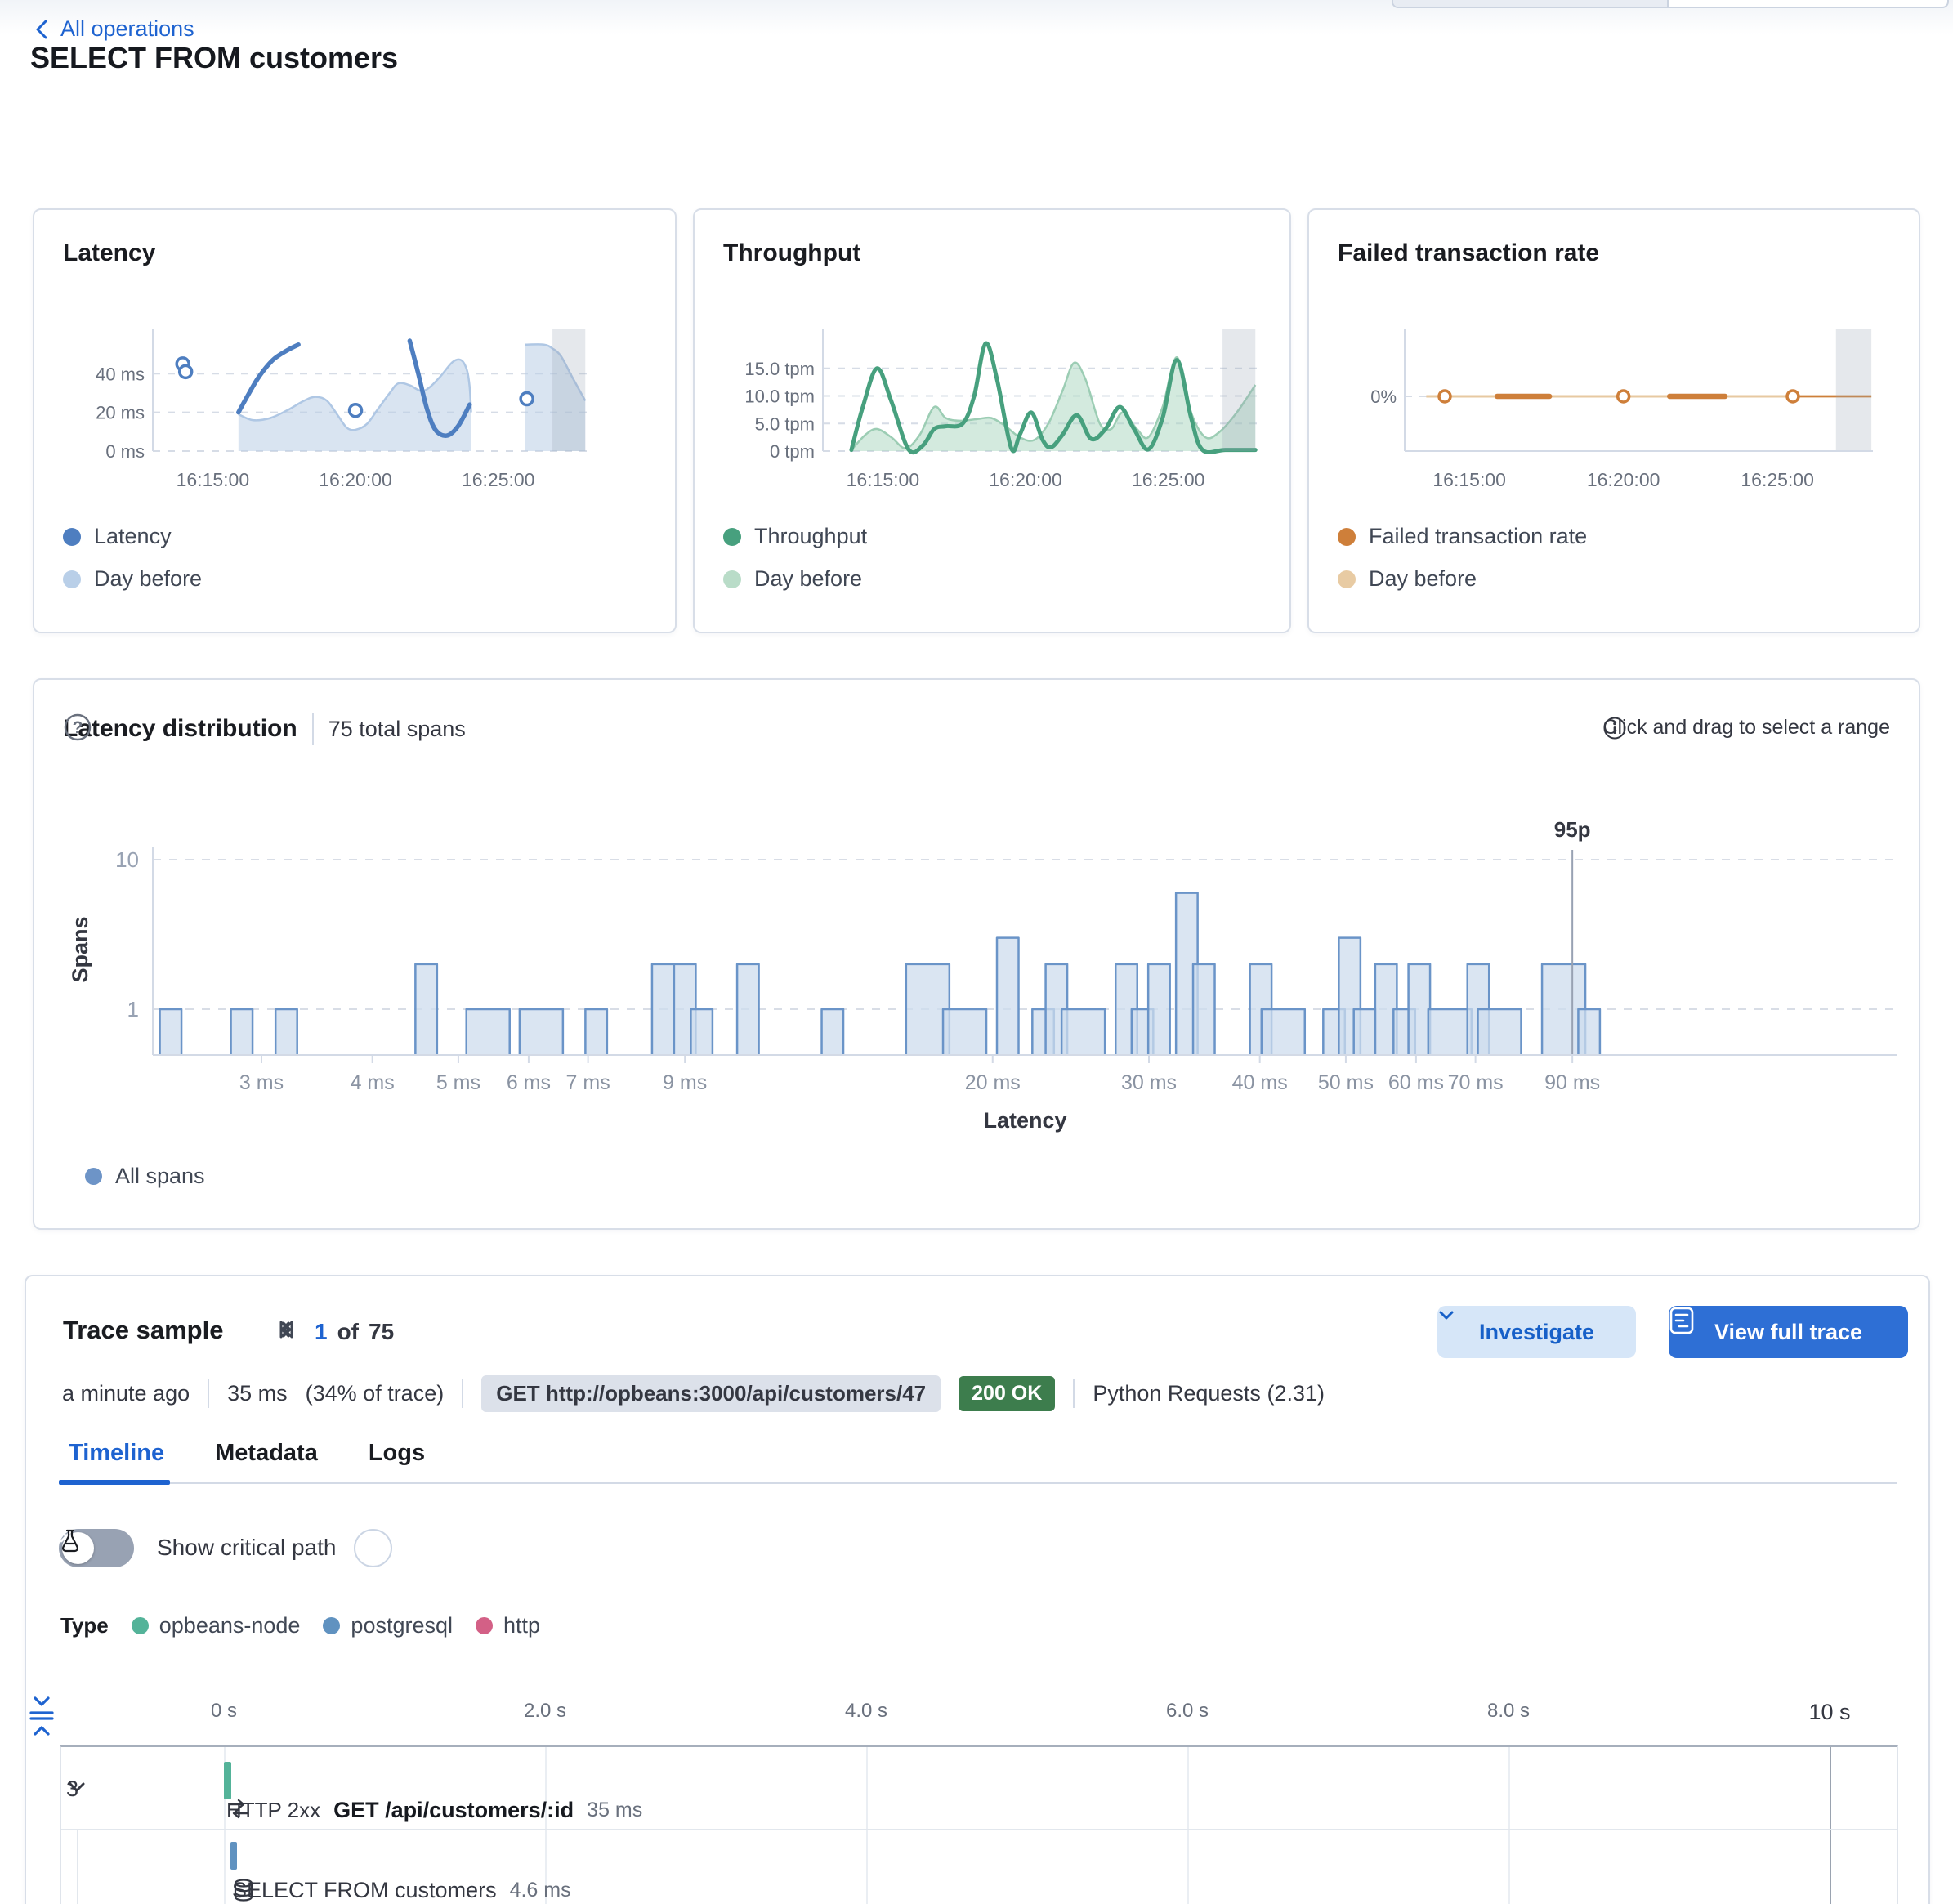 The image size is (1953, 1904). What do you see at coordinates (373, 1082) in the screenshot?
I see `svg-text: 4 ms` at bounding box center [373, 1082].